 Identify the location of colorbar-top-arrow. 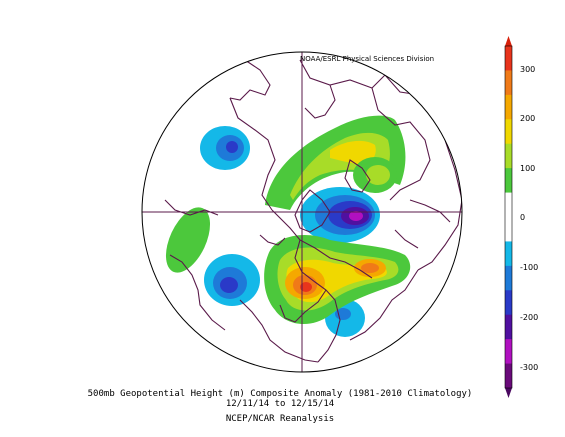
(508, 41).